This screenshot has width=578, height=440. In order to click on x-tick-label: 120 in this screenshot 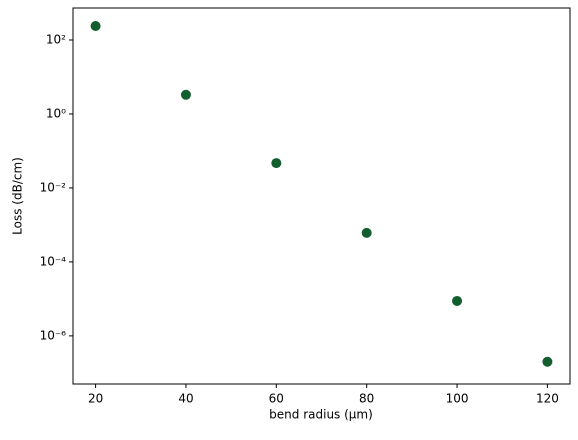, I will do `click(547, 399)`.